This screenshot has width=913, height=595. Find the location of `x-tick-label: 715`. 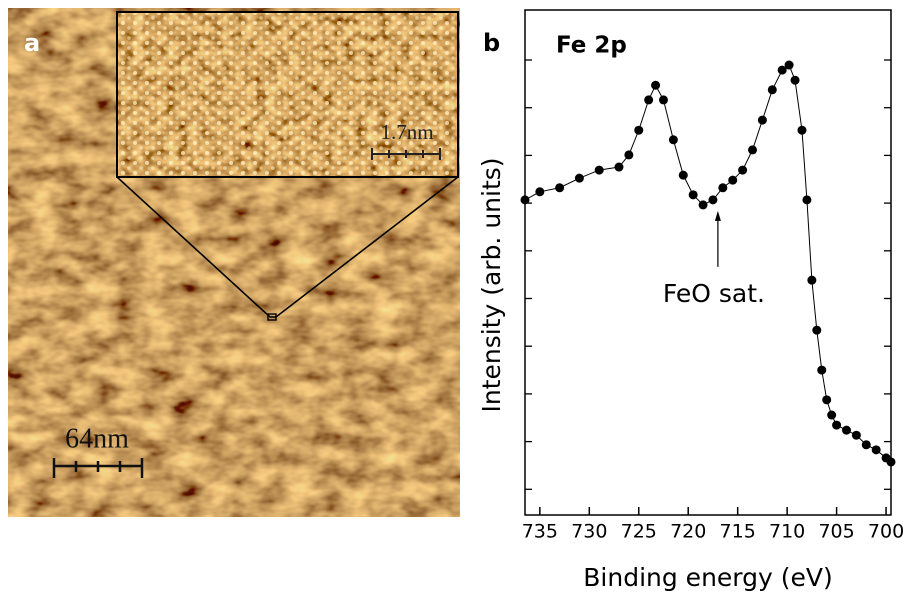

x-tick-label: 715 is located at coordinates (738, 532).